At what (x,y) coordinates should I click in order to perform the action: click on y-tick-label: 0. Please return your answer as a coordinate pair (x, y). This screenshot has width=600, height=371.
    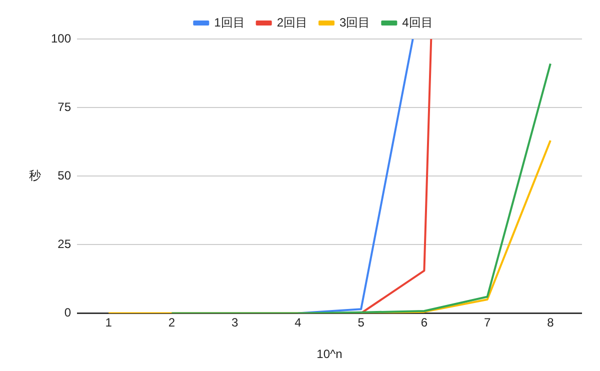
    Looking at the image, I should click on (68, 313).